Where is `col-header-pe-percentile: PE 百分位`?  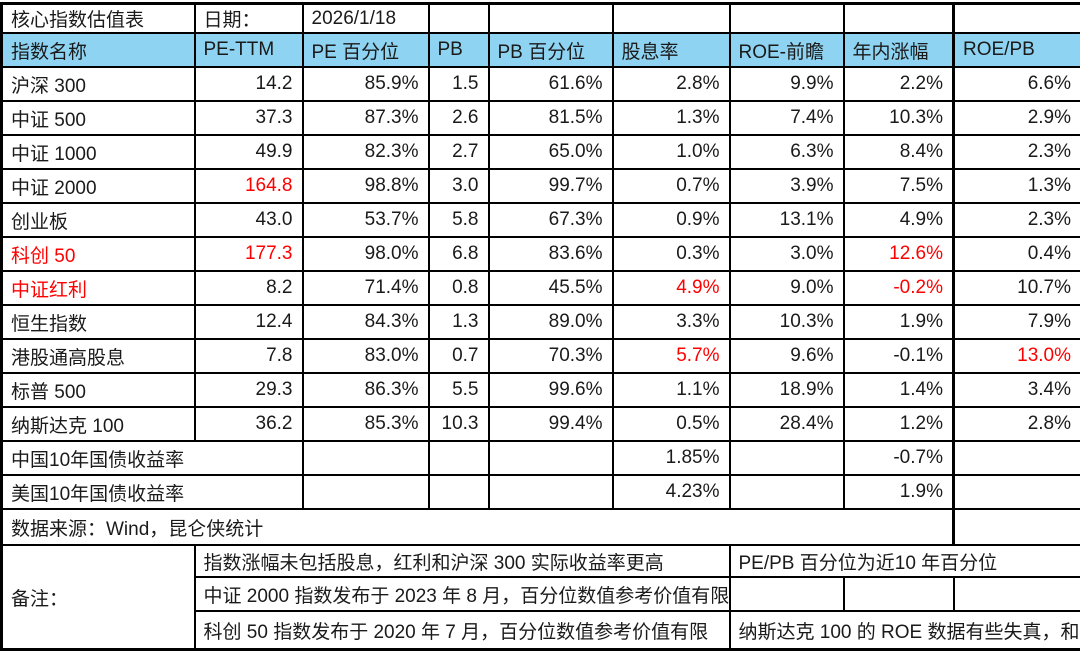 col-header-pe-percentile: PE 百分位 is located at coordinates (365, 50).